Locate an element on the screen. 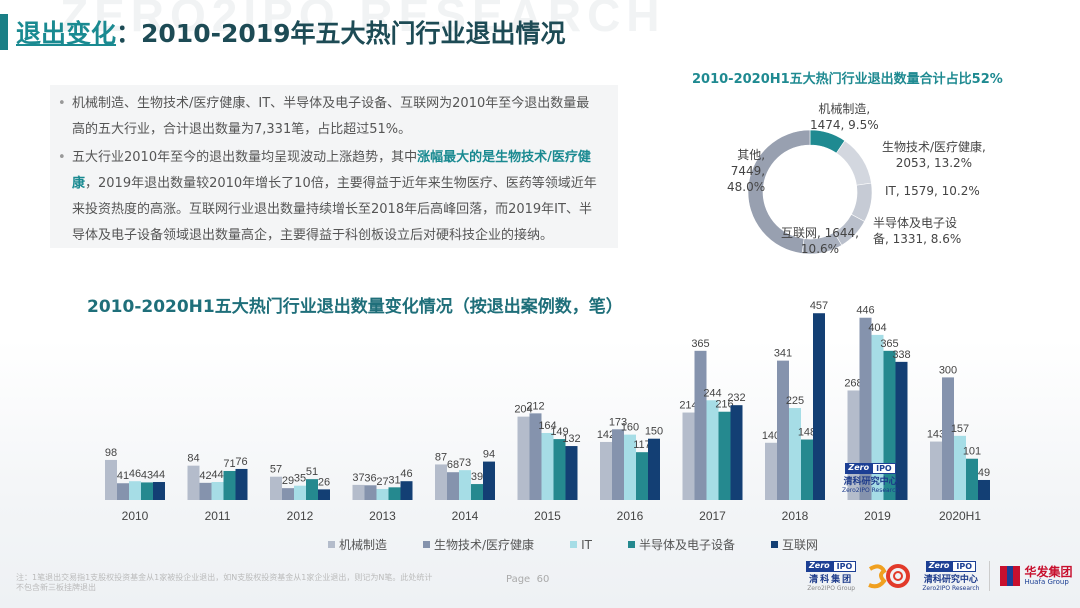 The image size is (1080, 608). label-line: 半导体及电子设 is located at coordinates (915, 223).